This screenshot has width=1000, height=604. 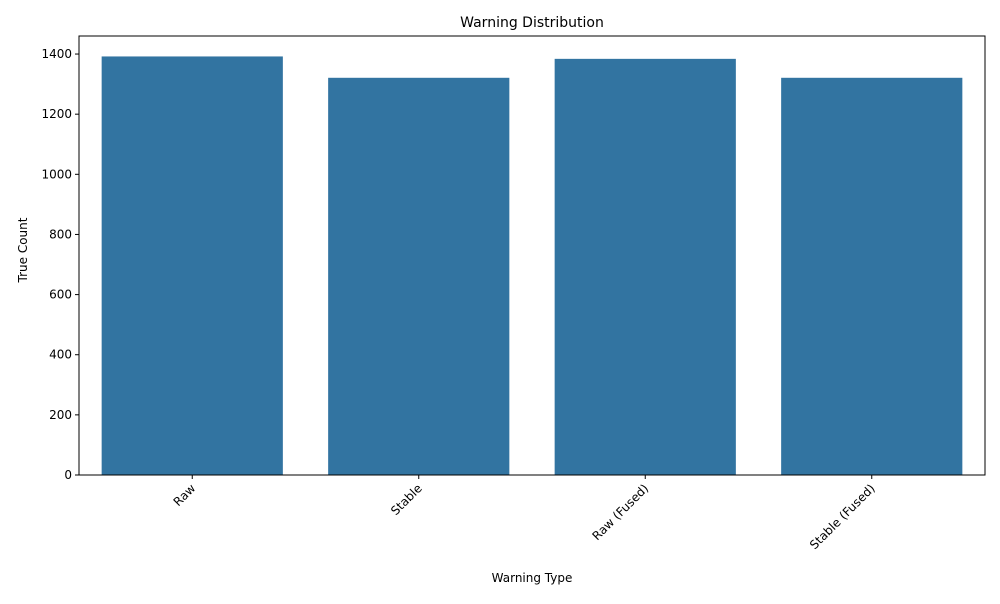 What do you see at coordinates (56, 174) in the screenshot?
I see `y-tick-label: 1000` at bounding box center [56, 174].